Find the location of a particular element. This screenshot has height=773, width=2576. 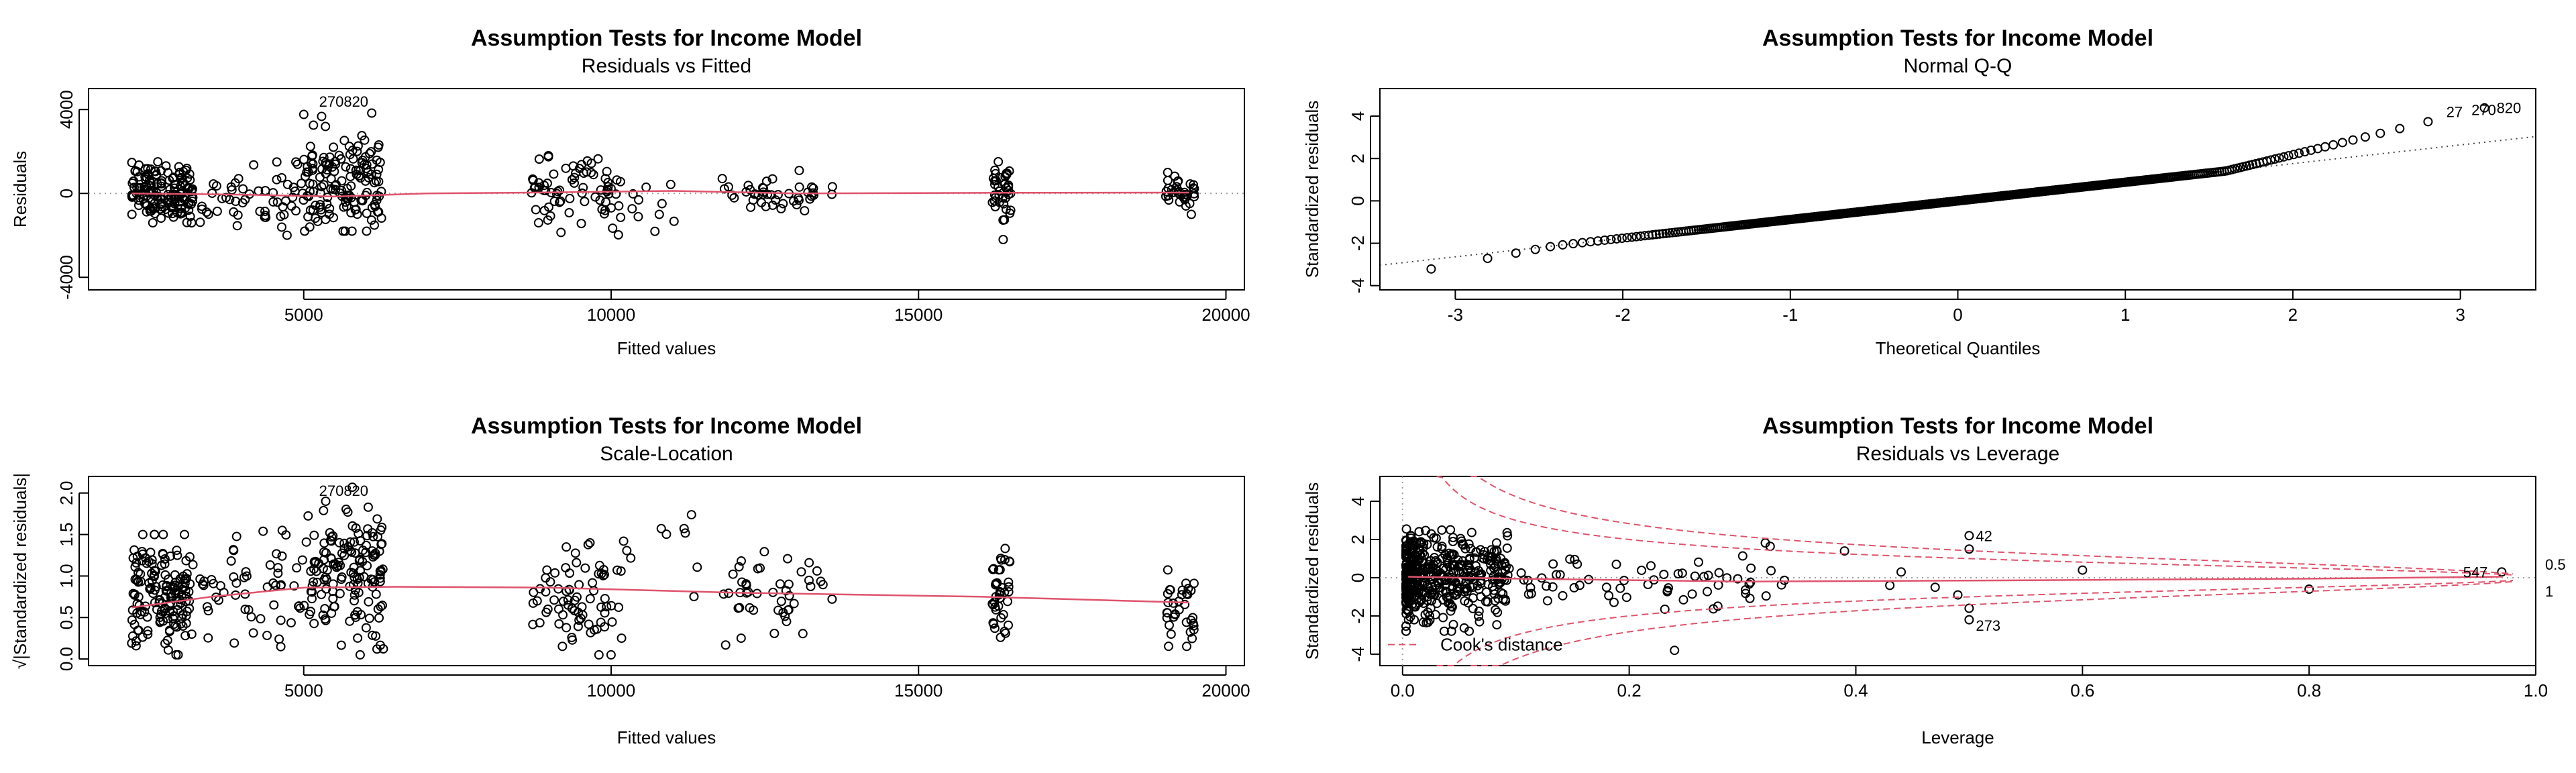

x-tick-label: 10000 is located at coordinates (611, 691).